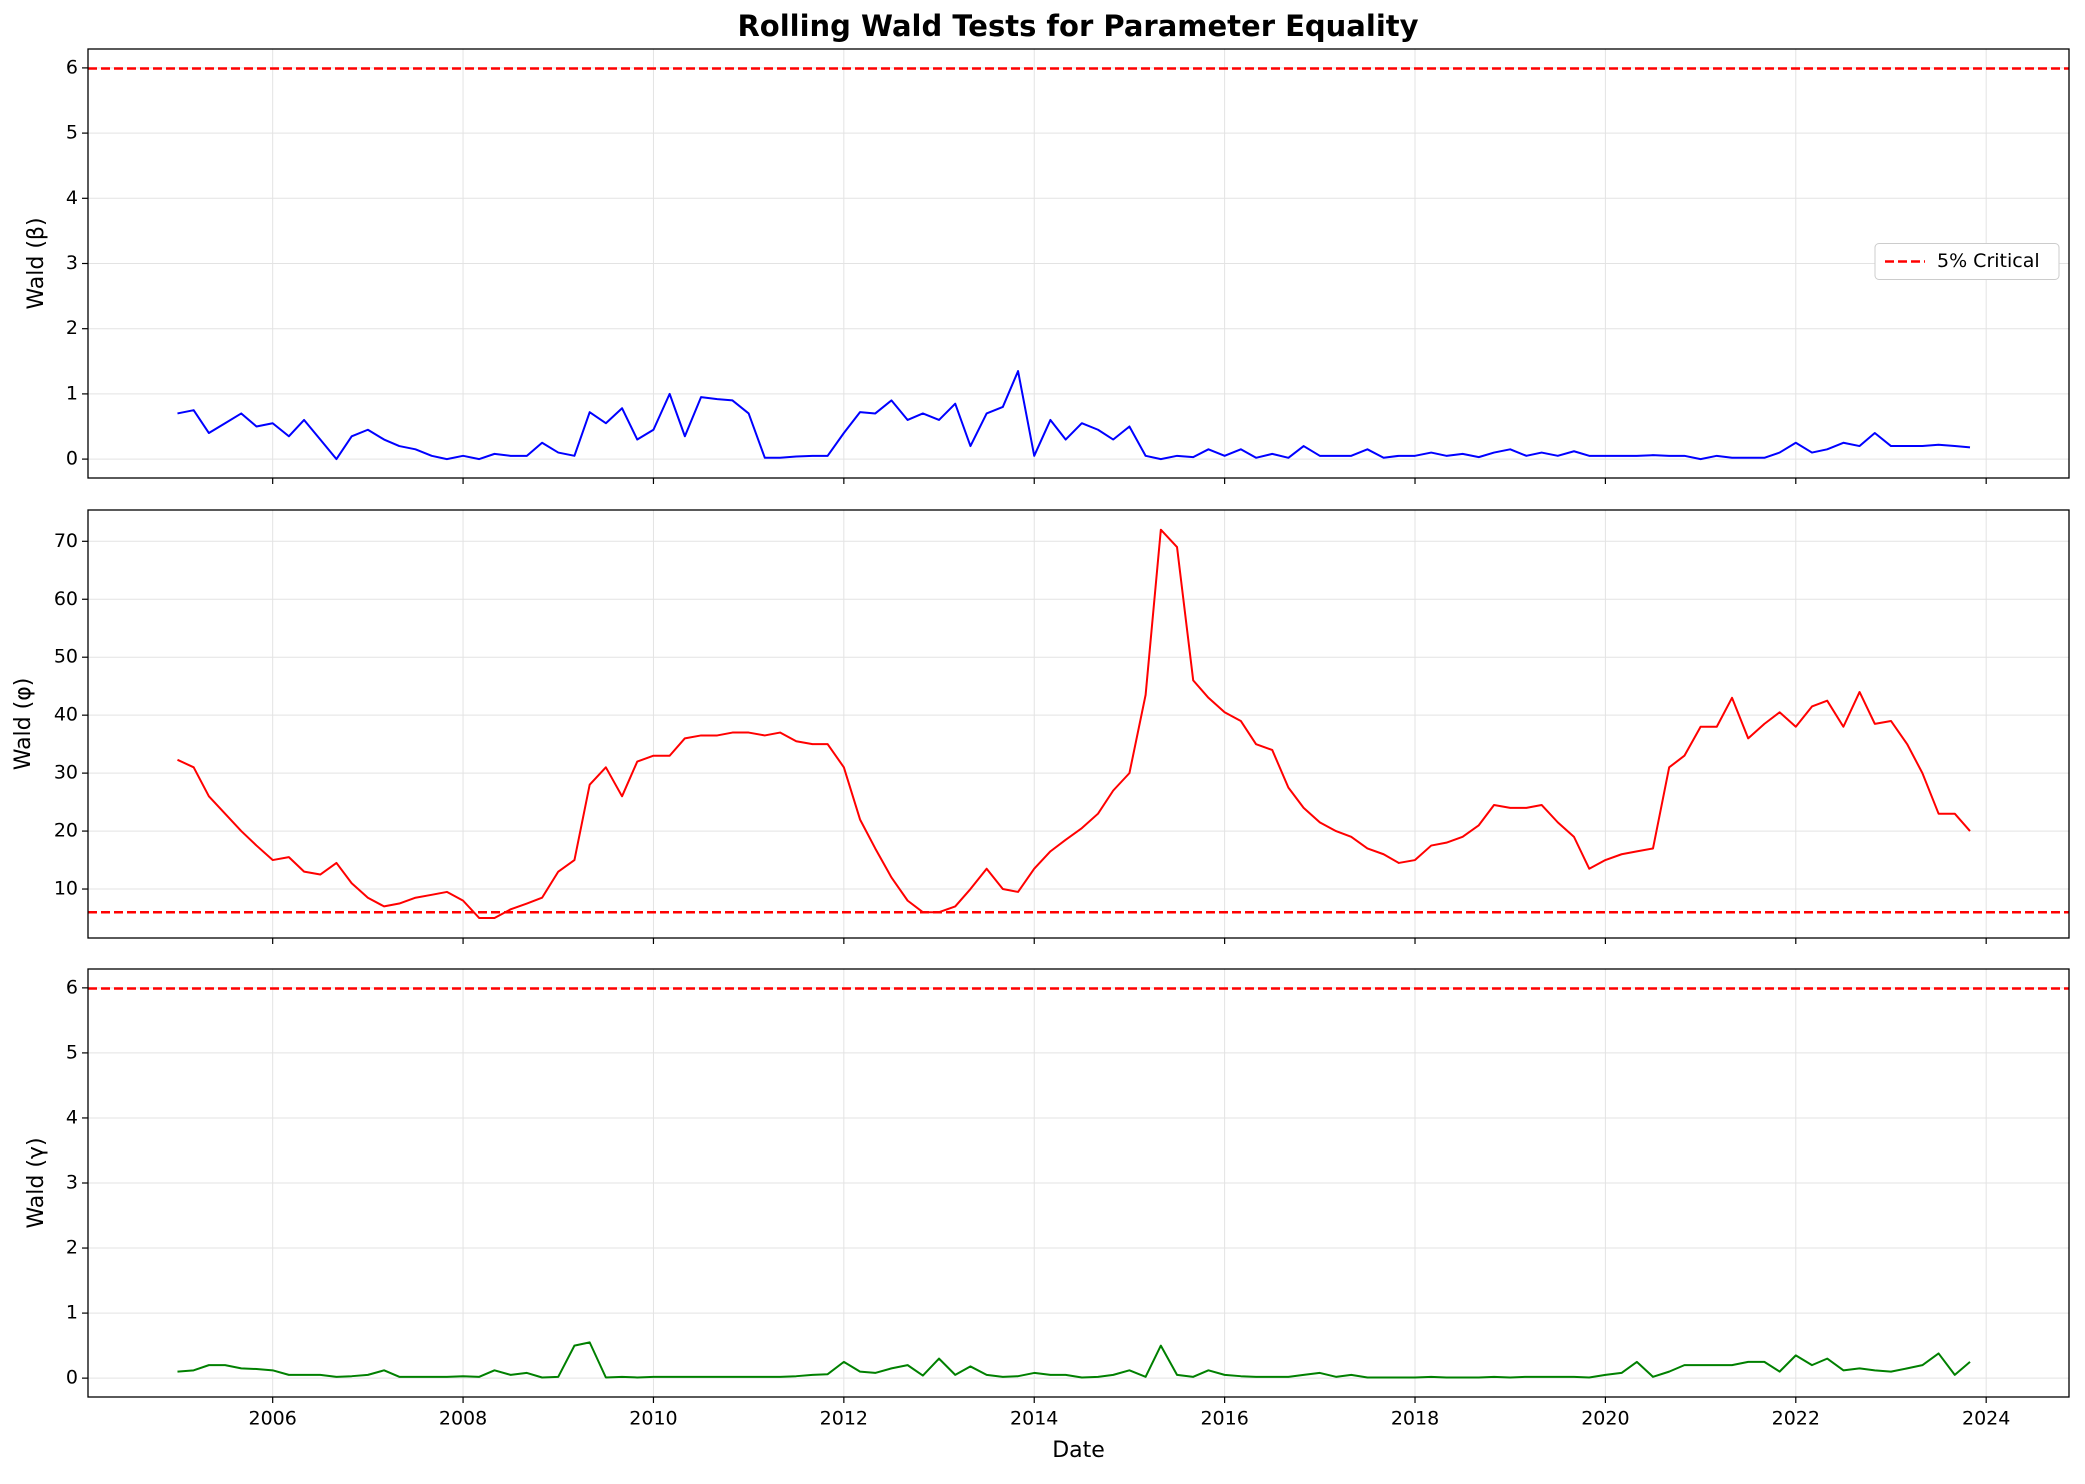 The height and width of the screenshot is (1484, 2085). Describe the element at coordinates (66, 541) in the screenshot. I see `y-tick-label: 70` at that location.